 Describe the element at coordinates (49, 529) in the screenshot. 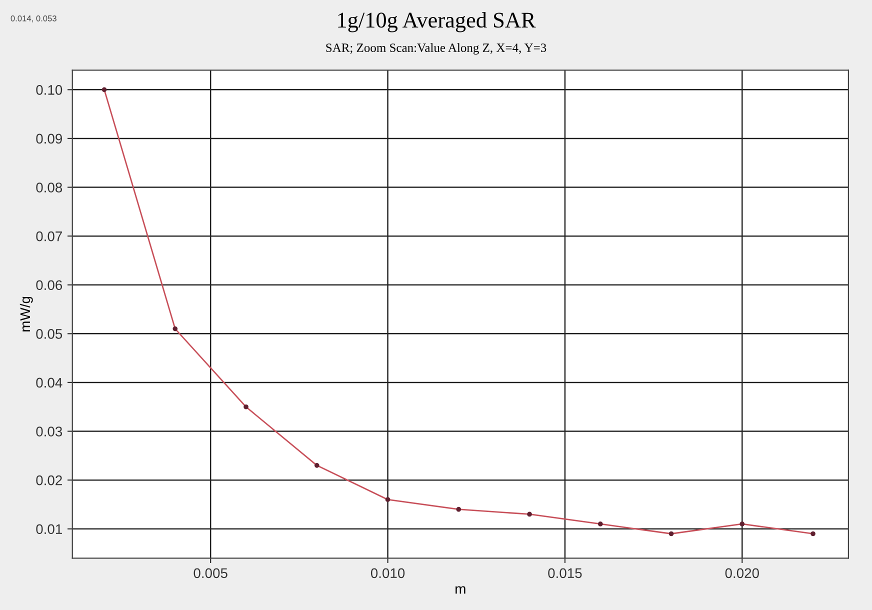

I see `y-tick-label: 0.01` at that location.